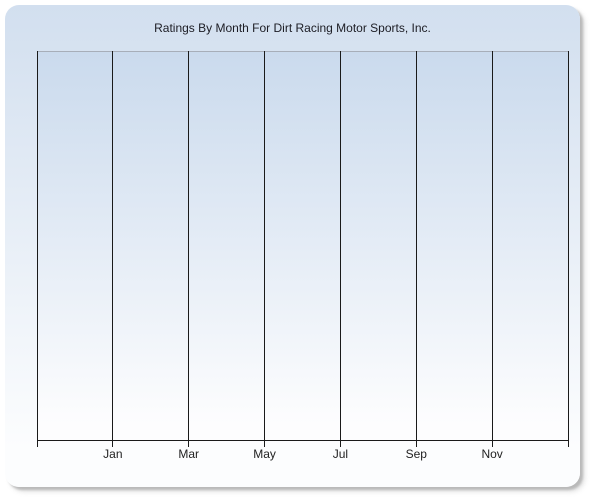 This screenshot has width=600, height=500. What do you see at coordinates (302, 443) in the screenshot?
I see `x-axis-line` at bounding box center [302, 443].